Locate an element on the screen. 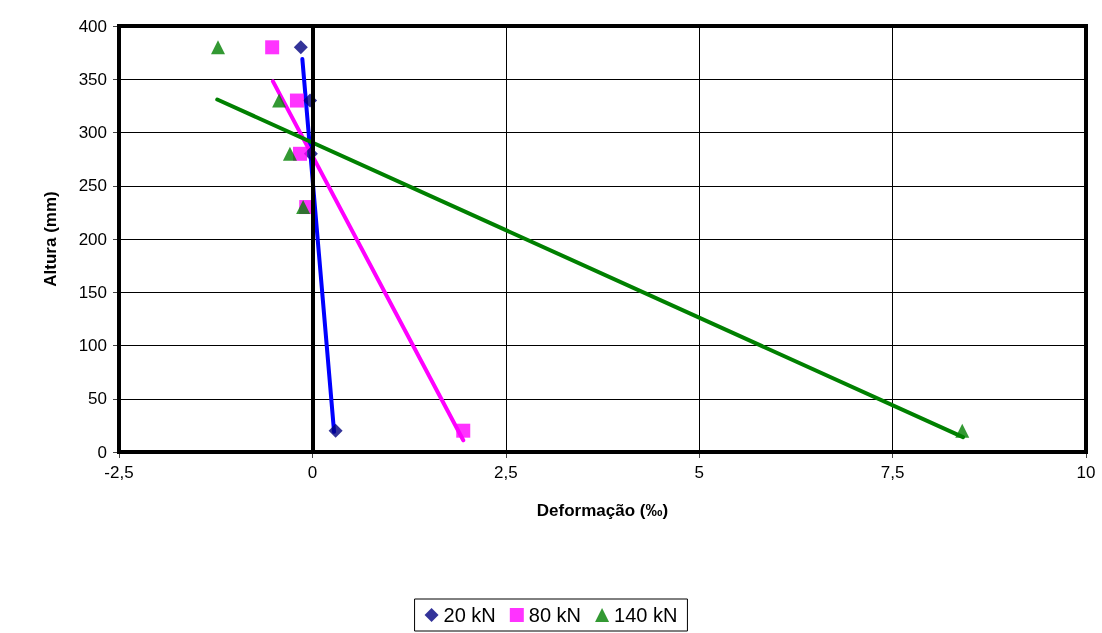 The image size is (1102, 633). x-tick-label: 0 is located at coordinates (312, 472).